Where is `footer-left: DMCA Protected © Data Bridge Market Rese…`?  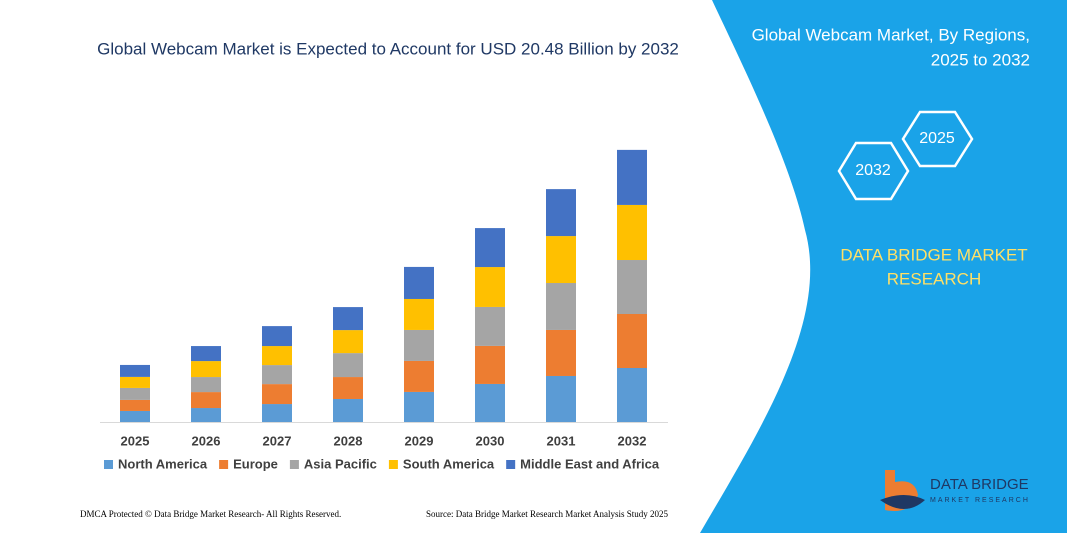 footer-left: DMCA Protected © Data Bridge Market Rese… is located at coordinates (210, 514).